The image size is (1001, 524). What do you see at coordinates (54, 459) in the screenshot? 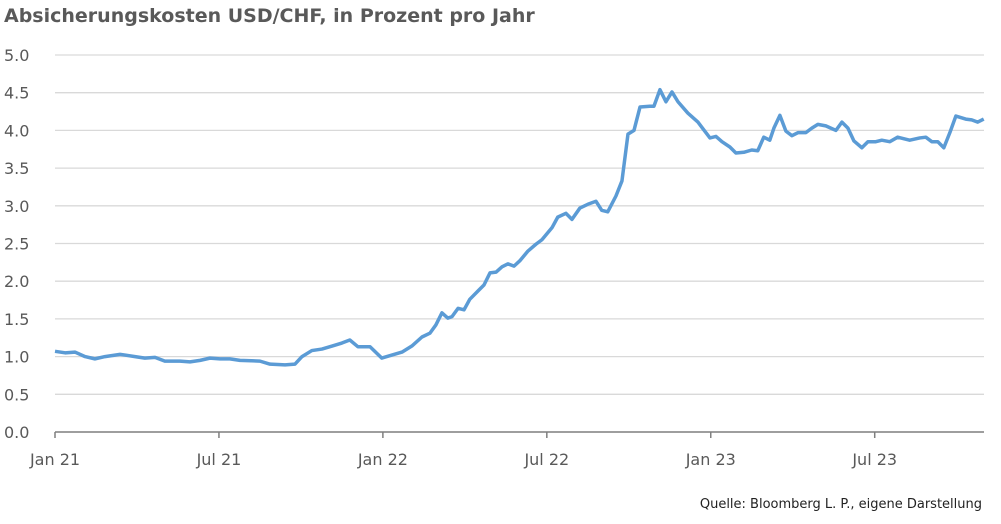
I see `x-tick-label: Jan 21` at bounding box center [54, 459].